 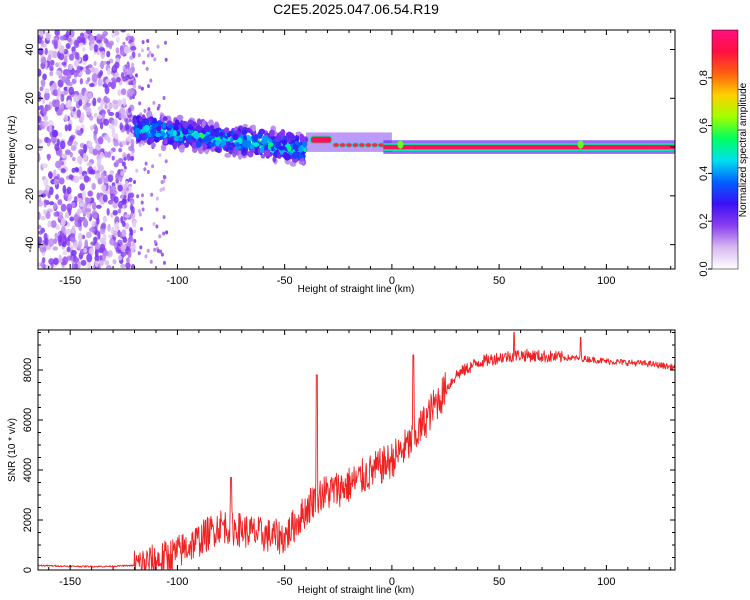 What do you see at coordinates (70, 582) in the screenshot?
I see `snr-xtick-label: -150` at bounding box center [70, 582].